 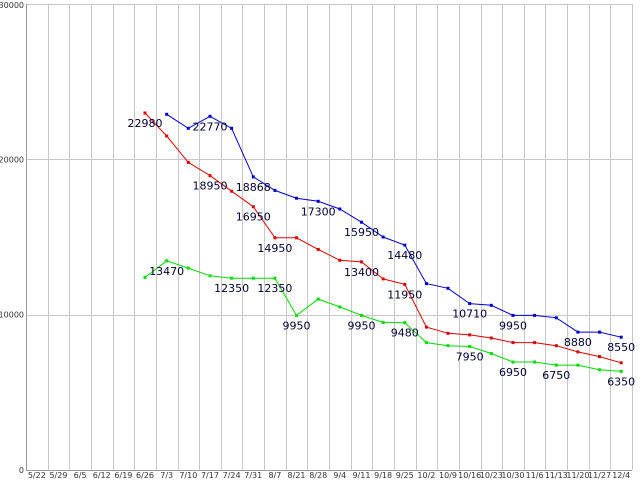 What do you see at coordinates (37, 475) in the screenshot?
I see `x-tick-label: 5/22` at bounding box center [37, 475].